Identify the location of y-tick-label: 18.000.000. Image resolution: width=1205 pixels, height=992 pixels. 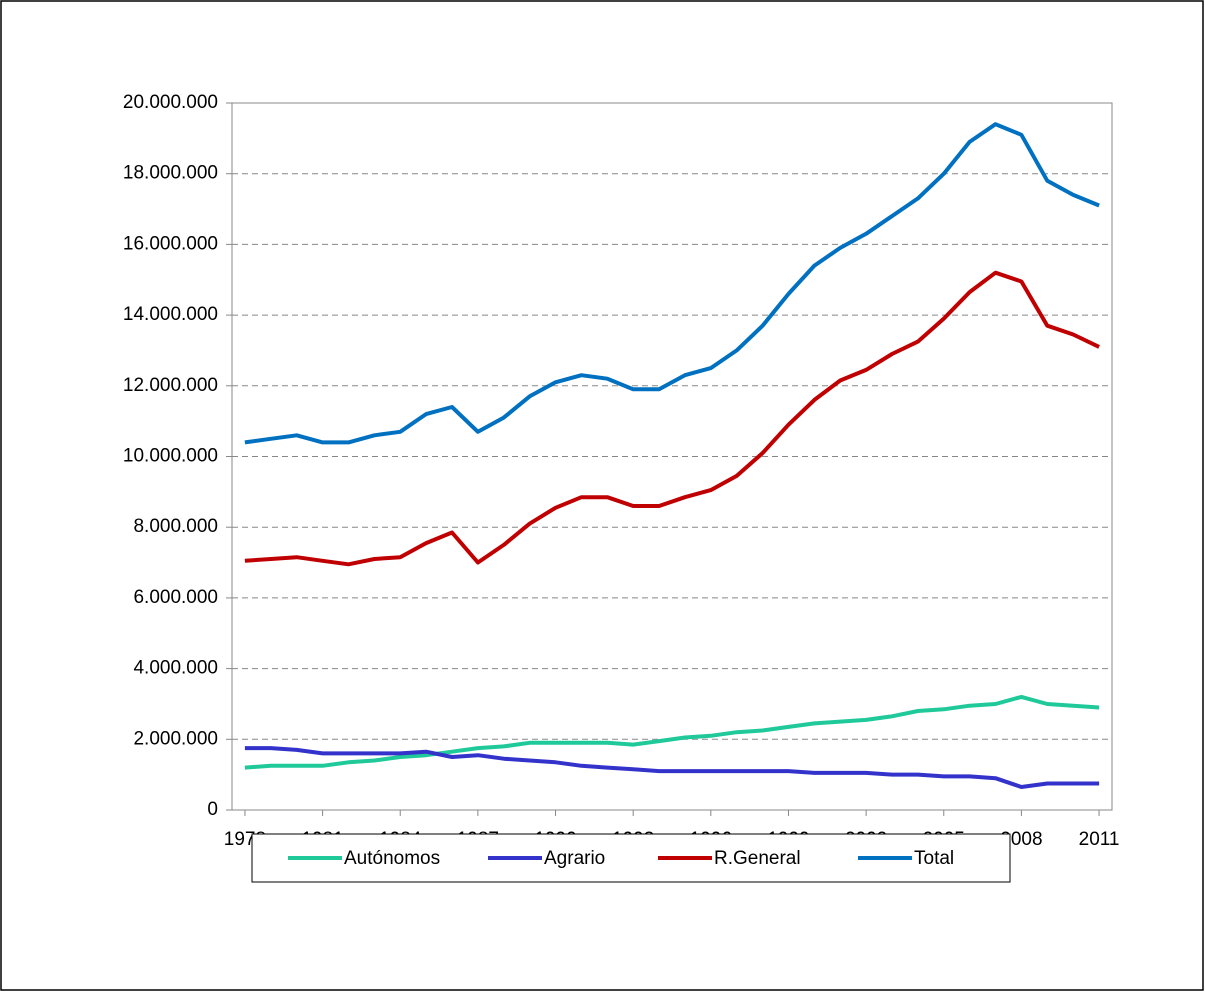
(170, 173).